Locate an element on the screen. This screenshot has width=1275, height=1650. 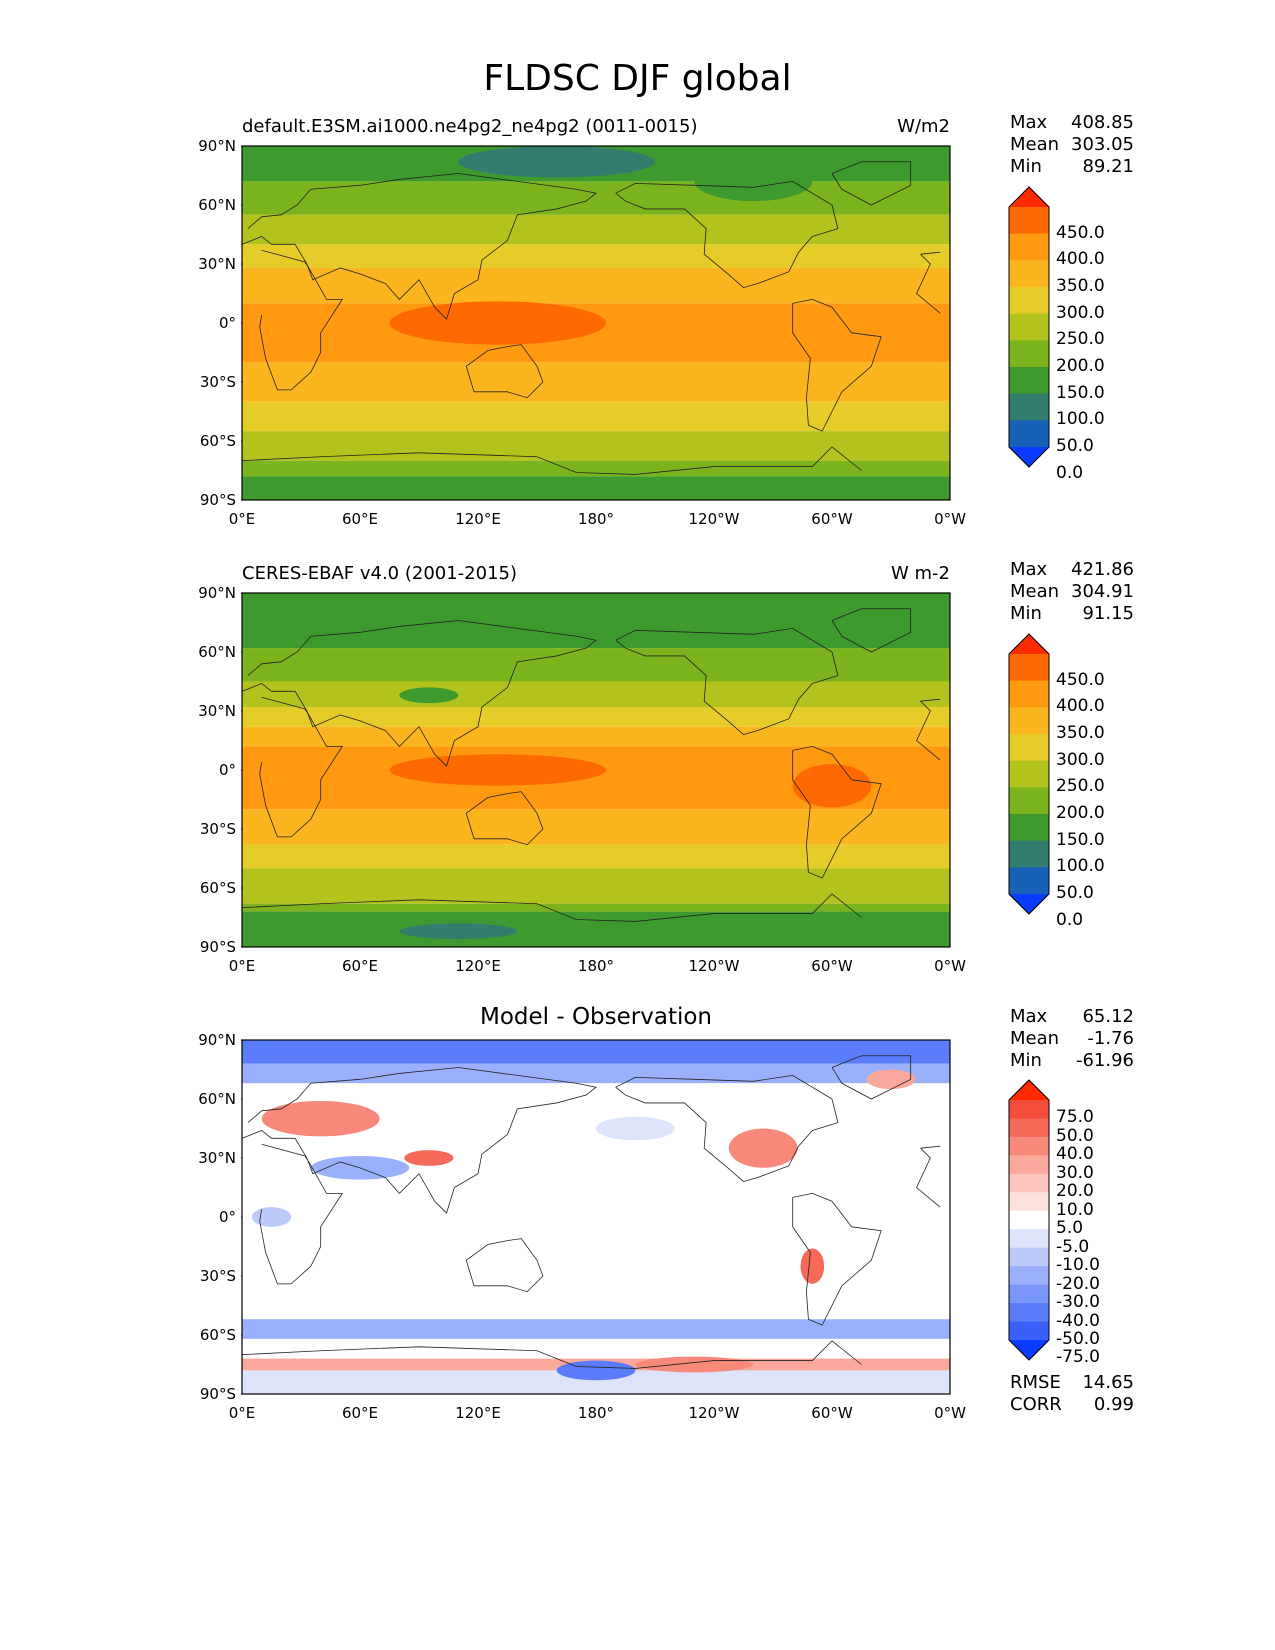
stat-value: 304.91 is located at coordinates (1102, 591).